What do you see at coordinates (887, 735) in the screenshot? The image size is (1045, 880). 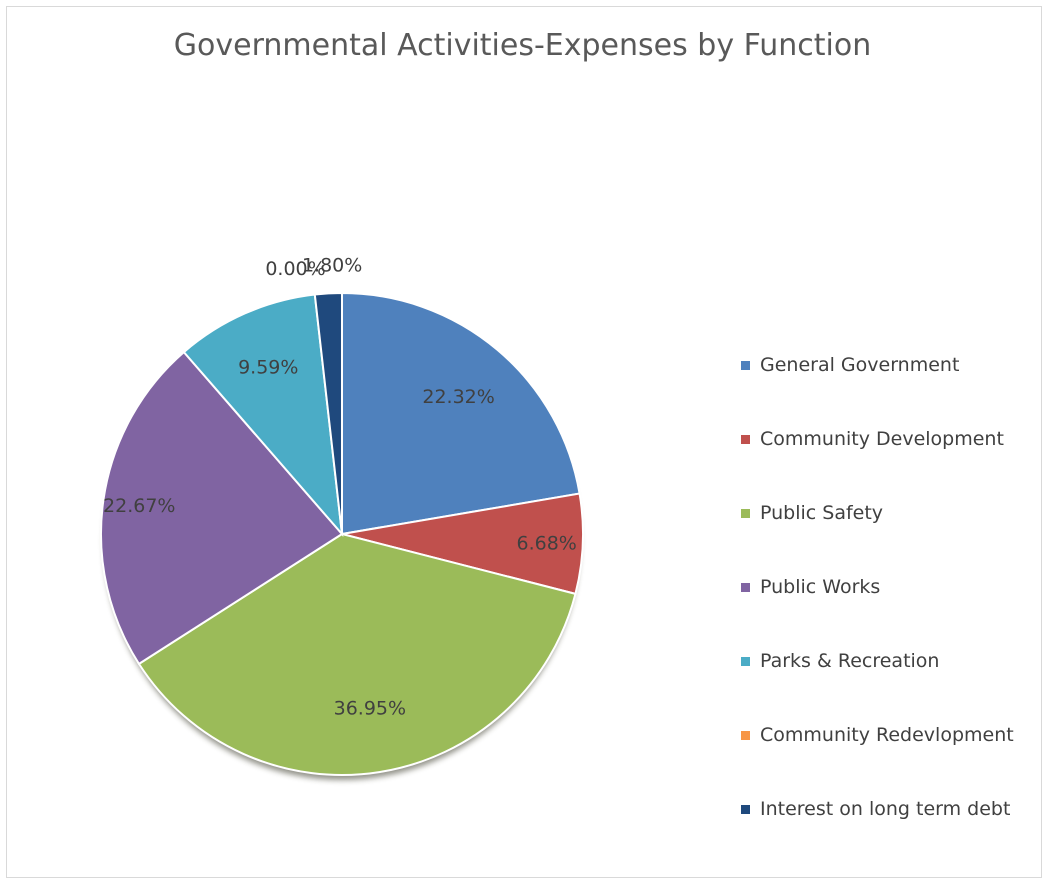 I see `legend-label: Community Redevlopment` at bounding box center [887, 735].